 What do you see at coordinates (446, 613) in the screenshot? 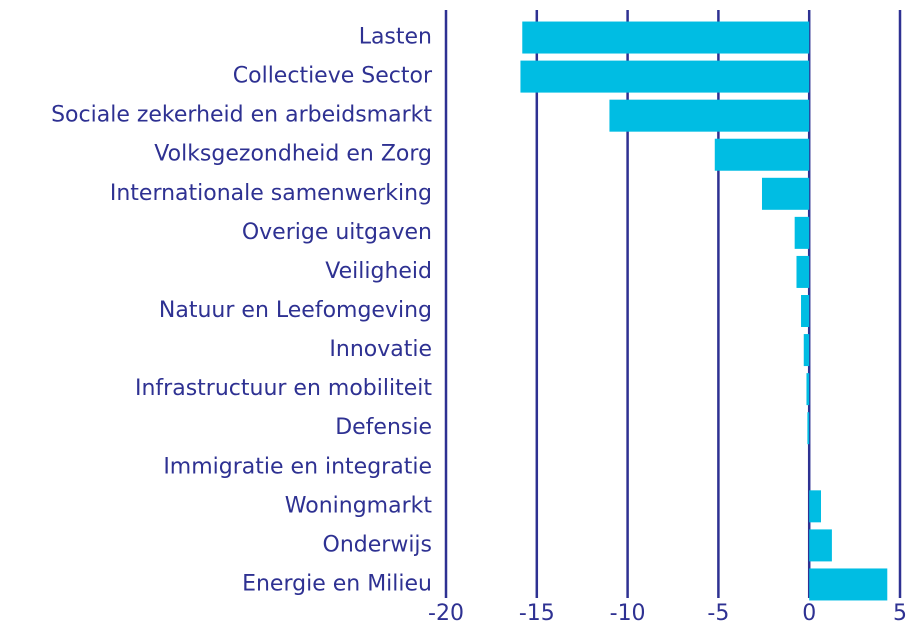
I see `x-tick-label: -20` at bounding box center [446, 613].